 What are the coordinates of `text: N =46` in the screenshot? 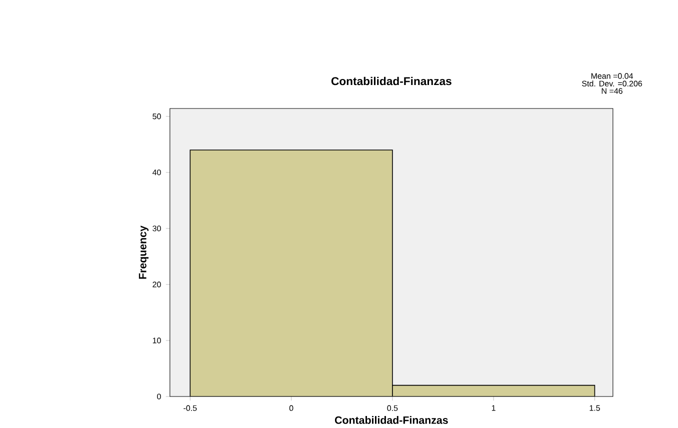 It's located at (612, 91).